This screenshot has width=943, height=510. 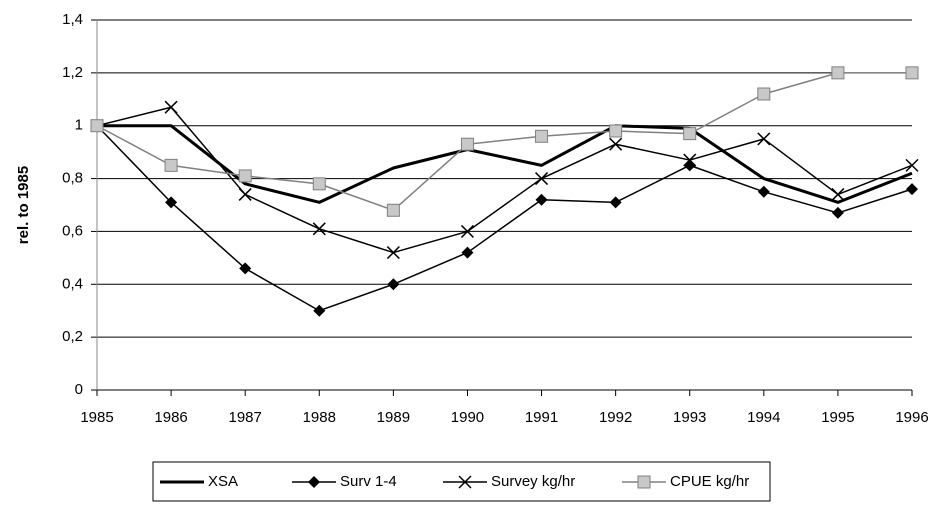 What do you see at coordinates (96, 417) in the screenshot?
I see `x-tick-label: 1985` at bounding box center [96, 417].